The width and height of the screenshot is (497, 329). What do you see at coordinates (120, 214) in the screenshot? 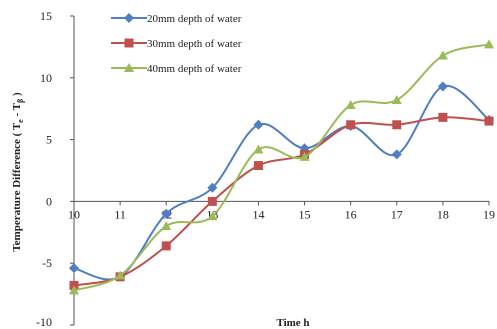
I see `x-tick-label: 11` at bounding box center [120, 214].